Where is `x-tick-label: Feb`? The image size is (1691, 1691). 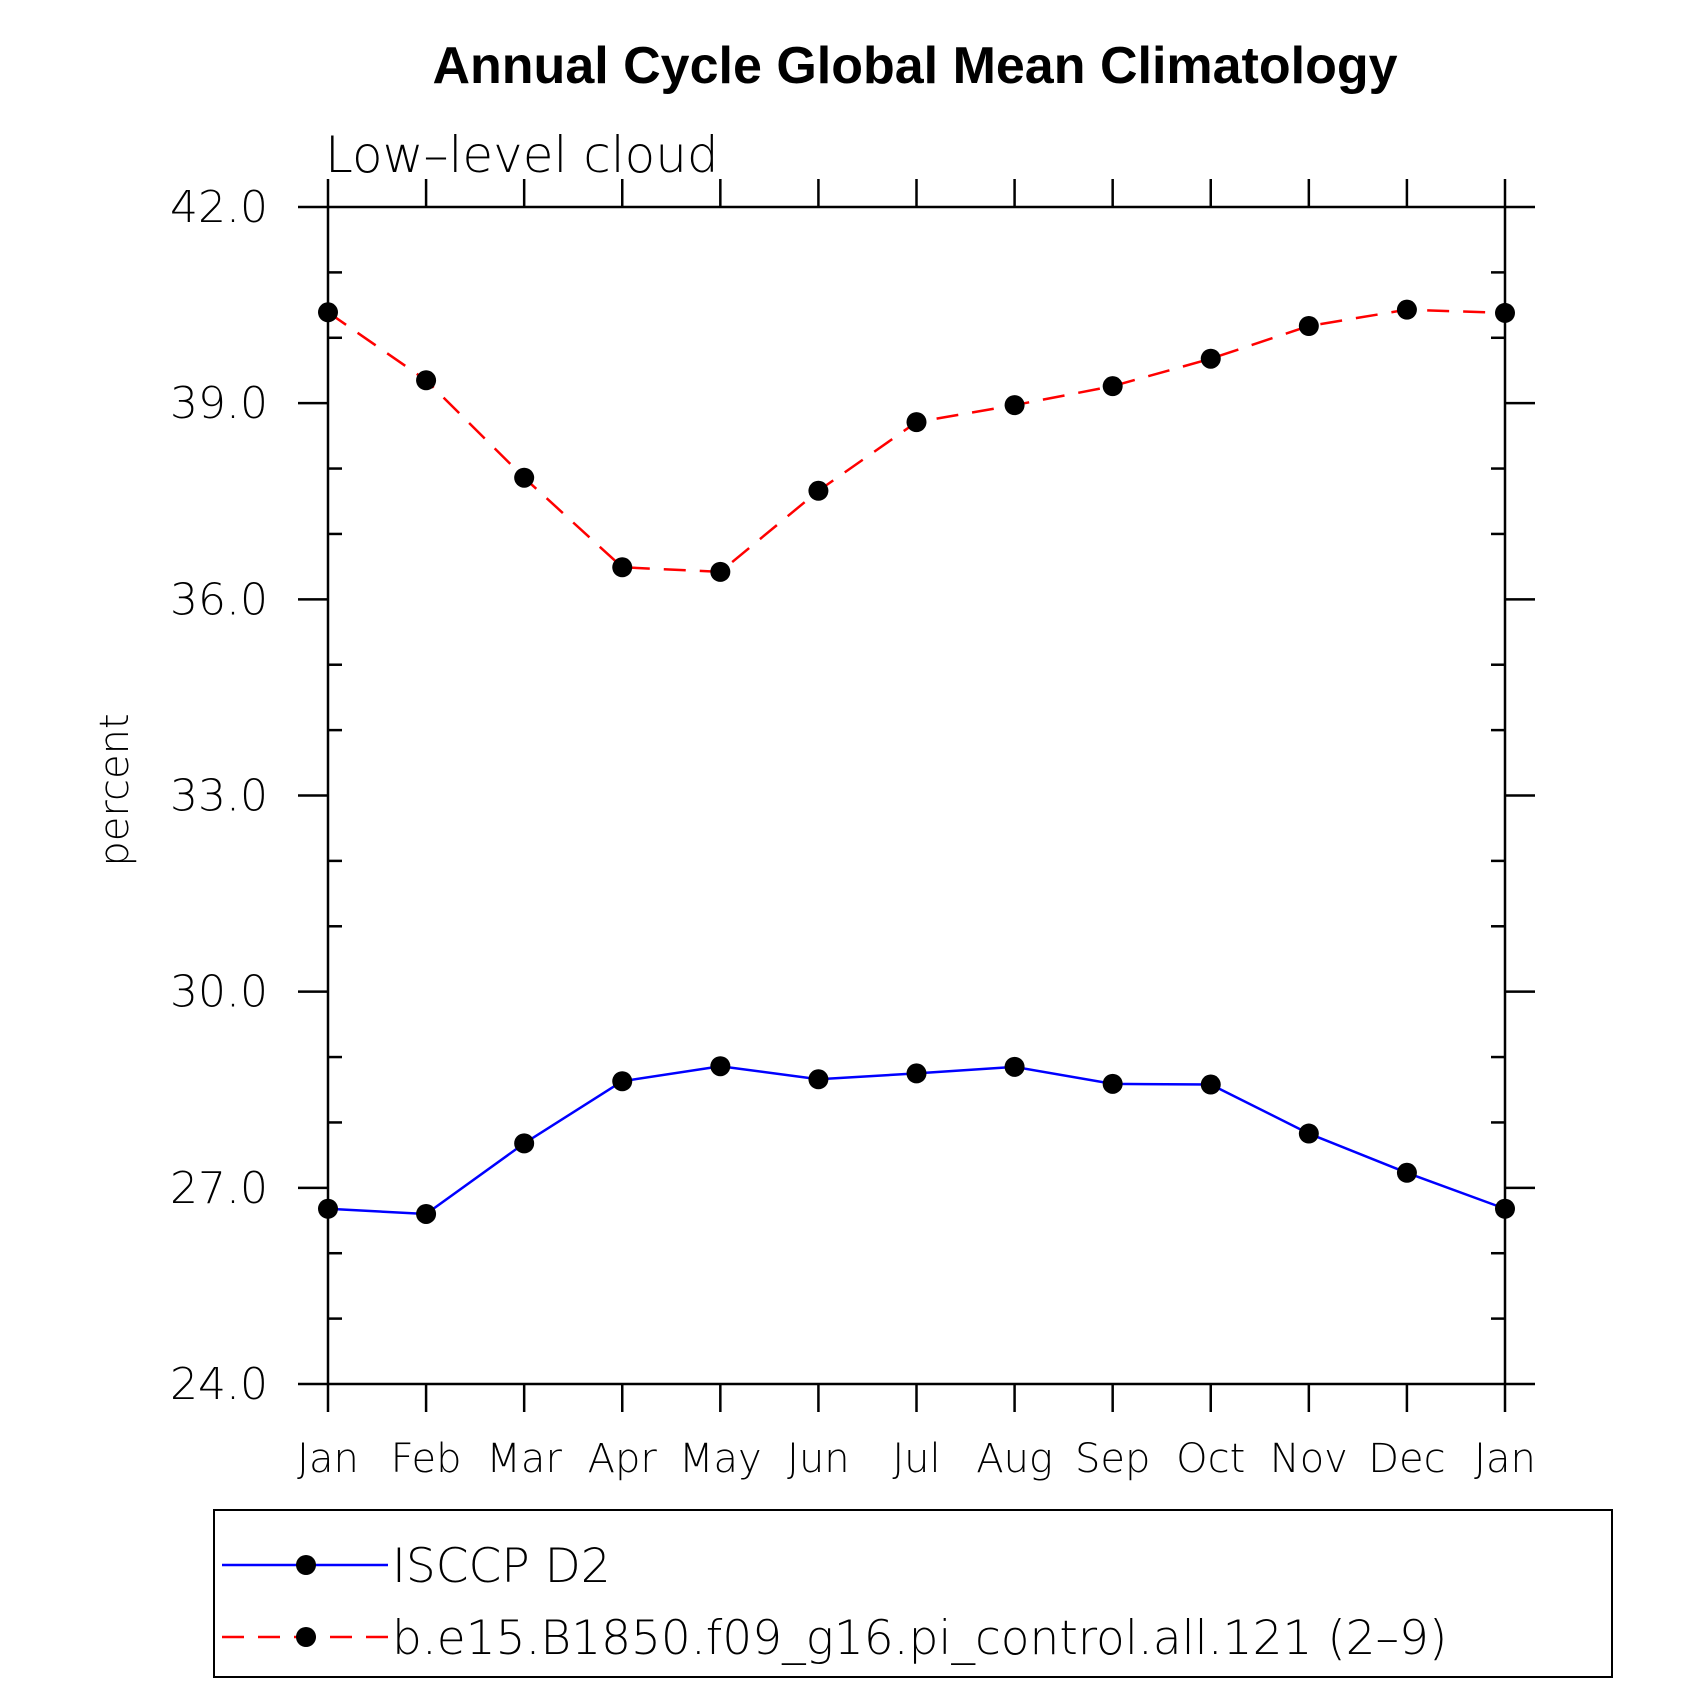
x-tick-label: Feb is located at coordinates (426, 1459).